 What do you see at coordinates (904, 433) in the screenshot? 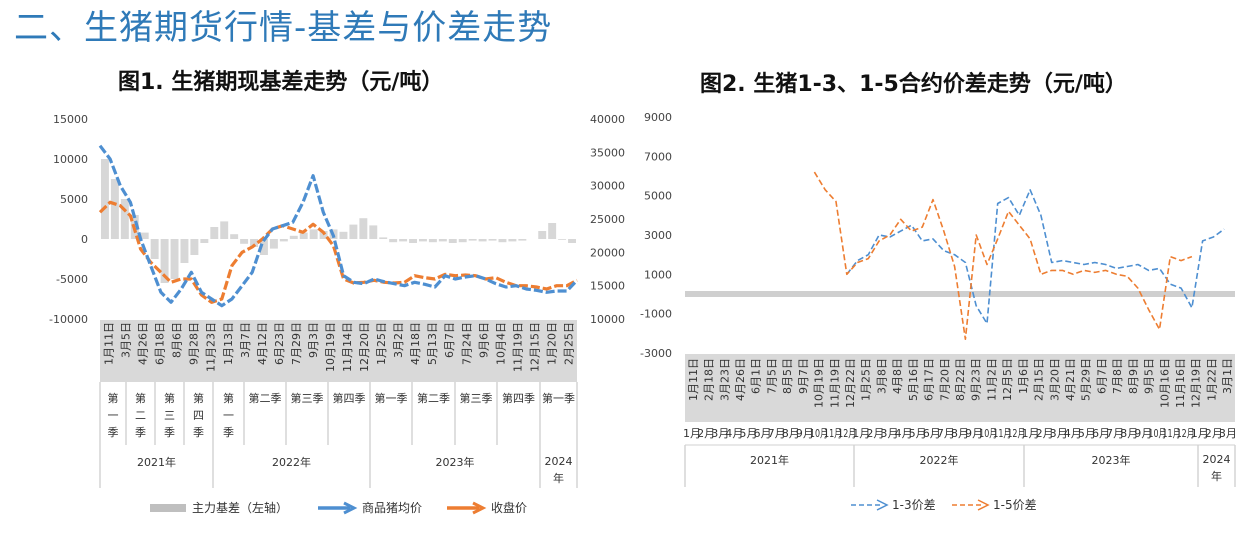
I see `chart2-month-label: 4月` at bounding box center [904, 433].